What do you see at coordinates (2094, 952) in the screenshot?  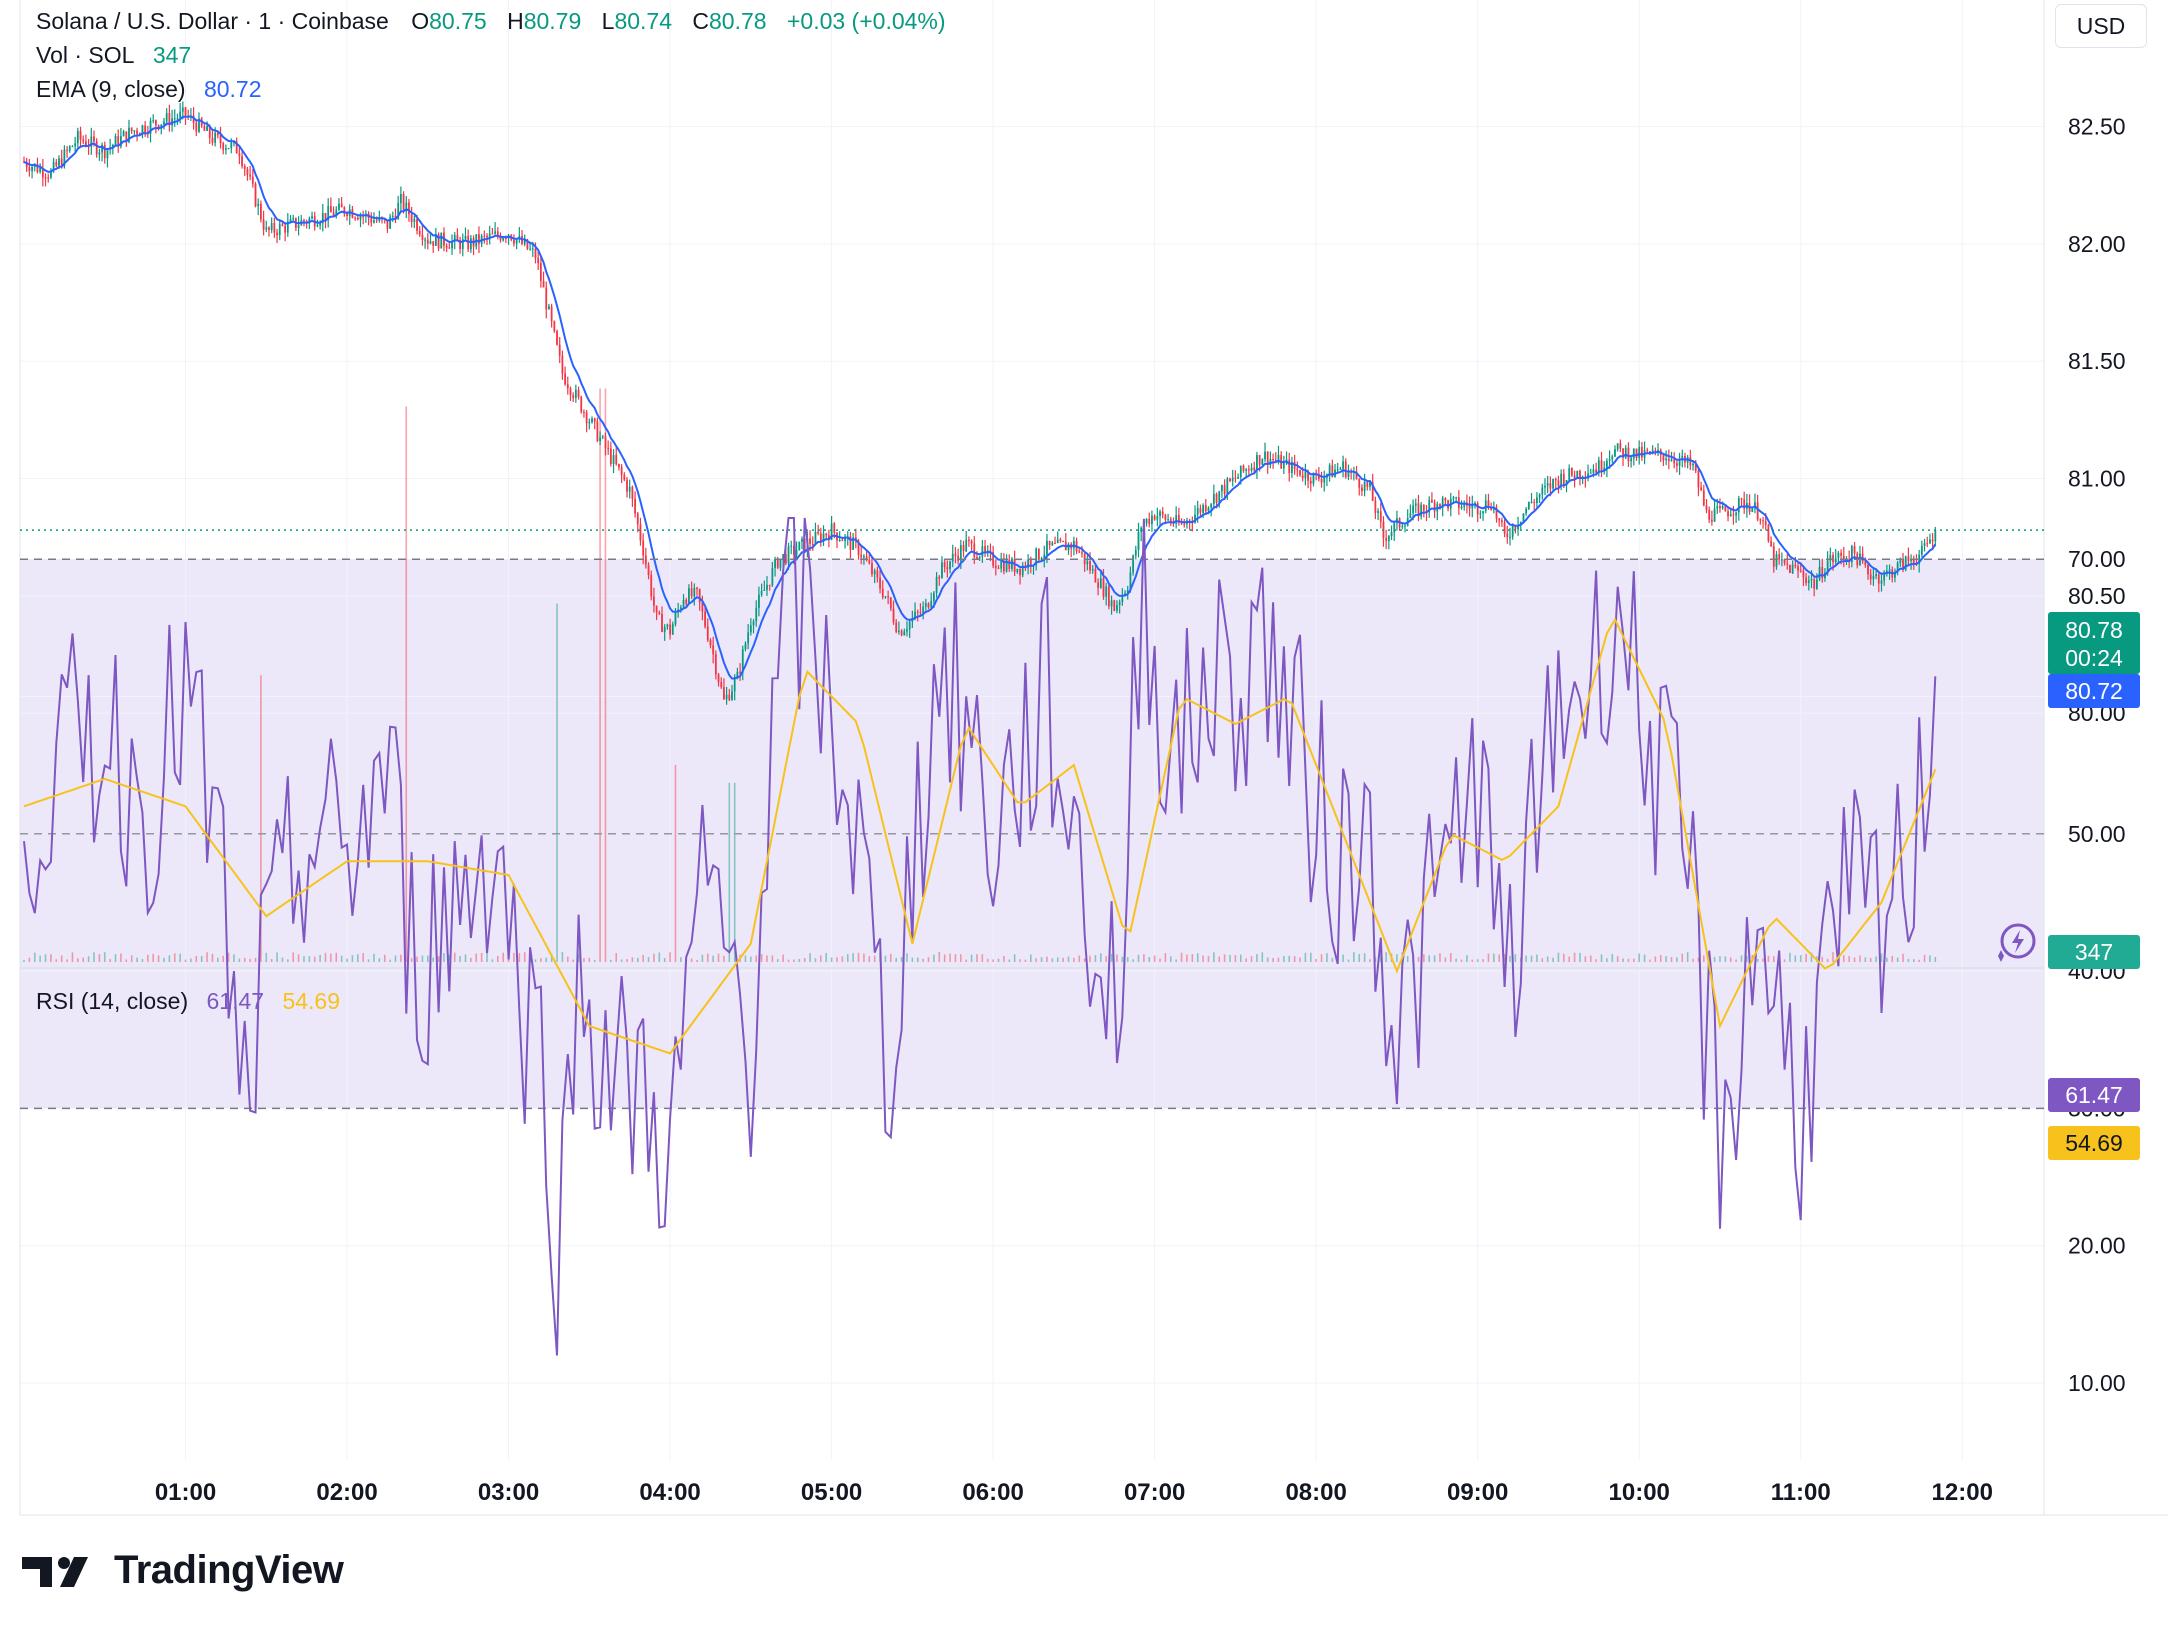 I see `volume-tag: 347` at bounding box center [2094, 952].